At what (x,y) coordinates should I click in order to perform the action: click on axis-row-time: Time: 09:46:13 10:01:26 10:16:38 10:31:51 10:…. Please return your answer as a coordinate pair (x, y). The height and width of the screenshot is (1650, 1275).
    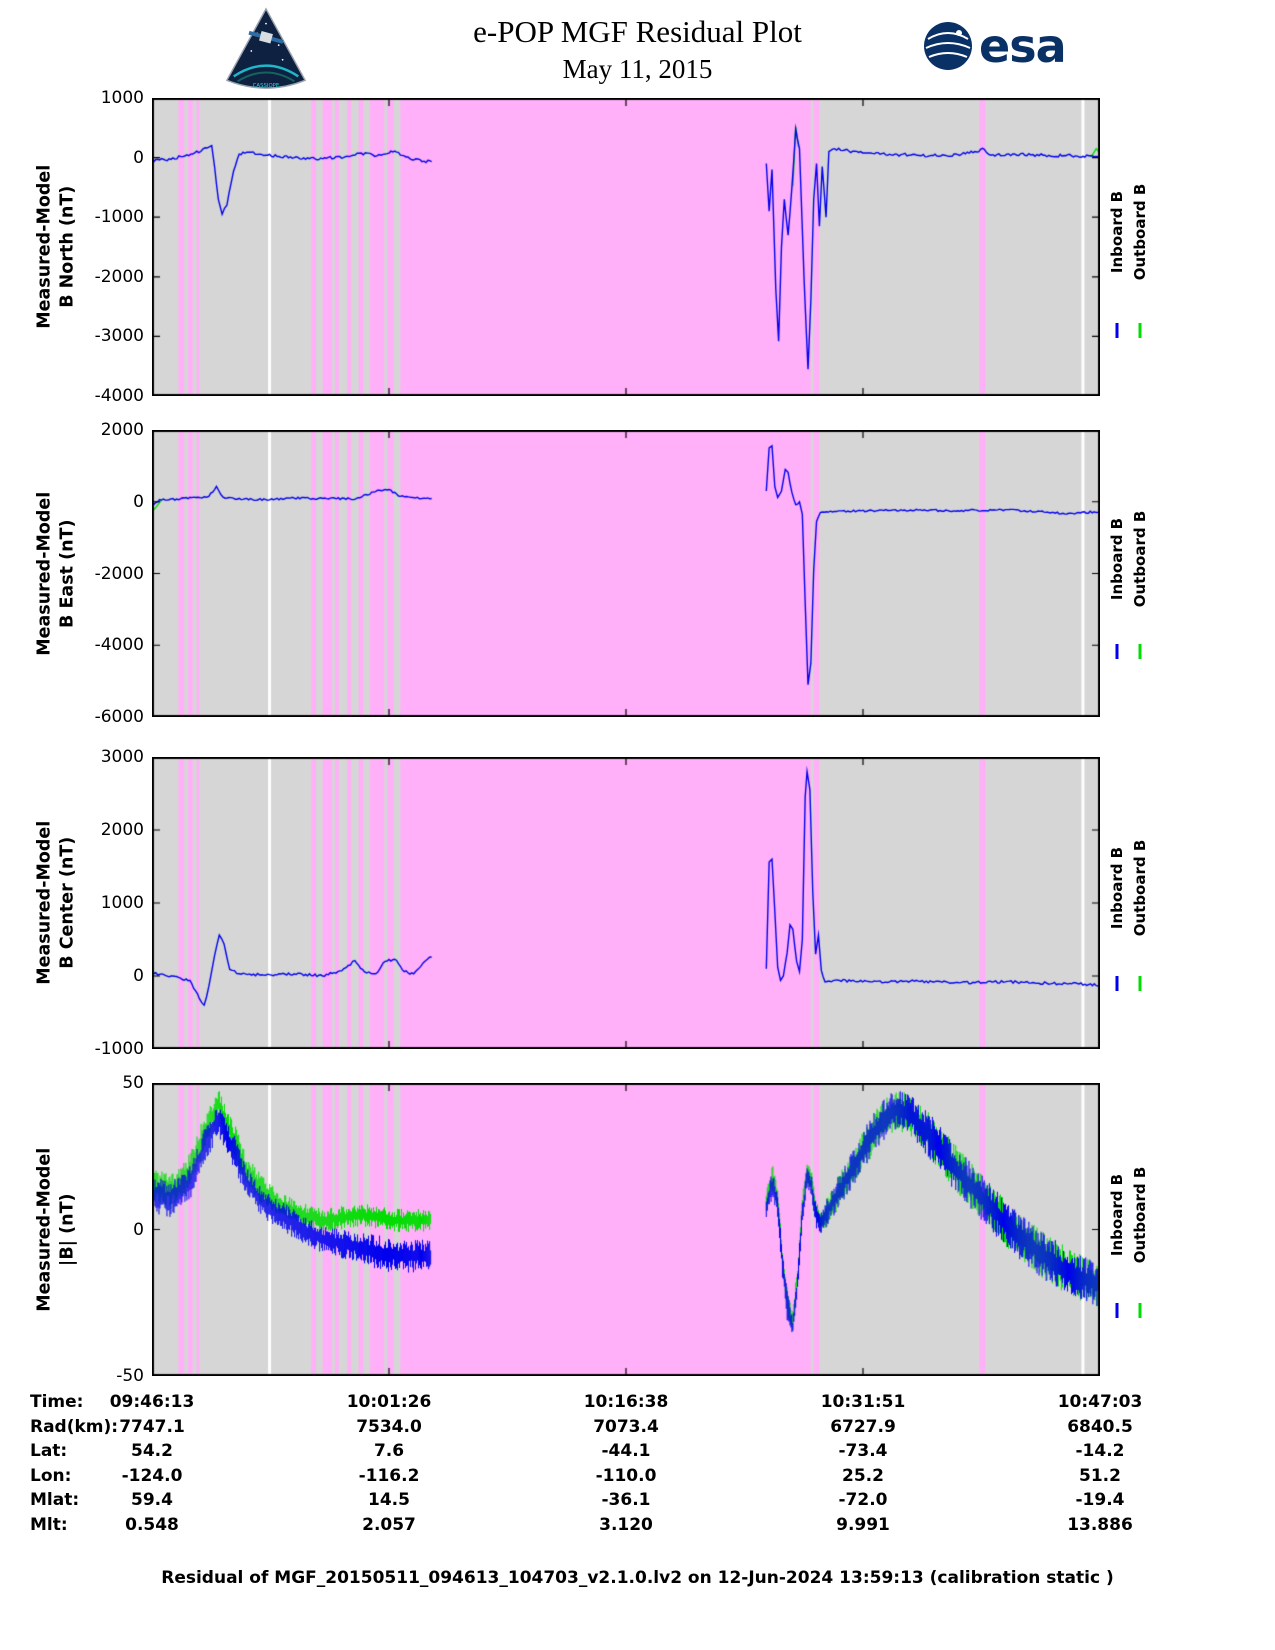
    Looking at the image, I should click on (637, 1404).